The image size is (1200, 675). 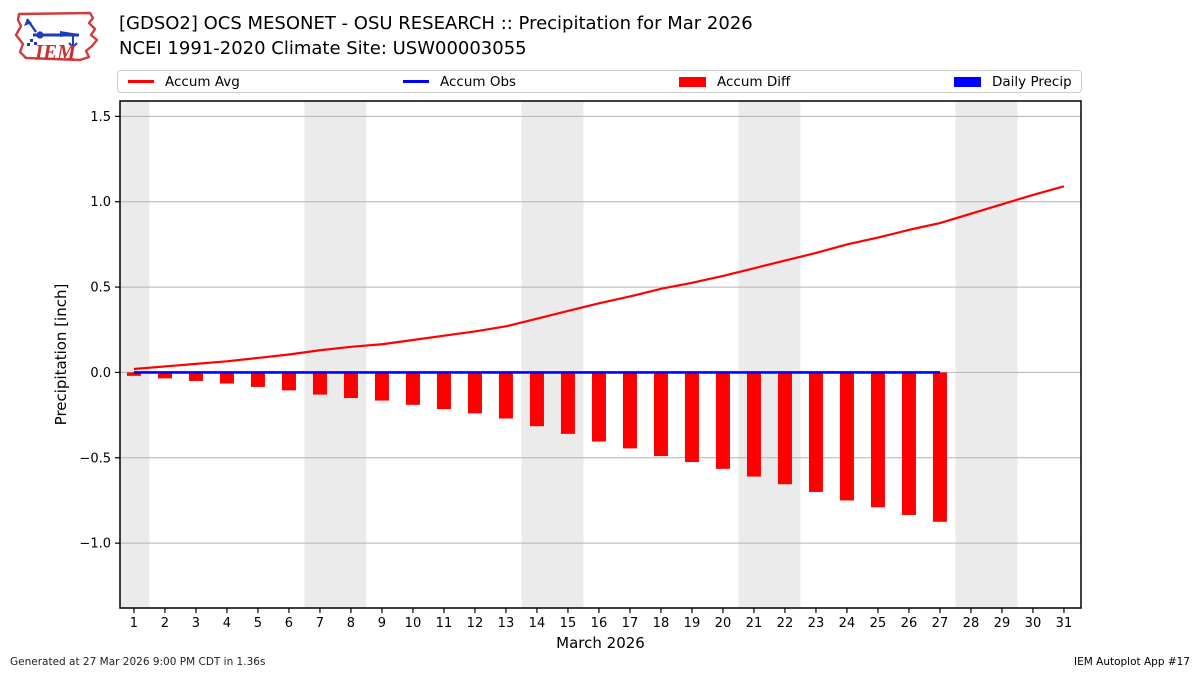 I want to click on x-tick-label: 17, so click(x=630, y=623).